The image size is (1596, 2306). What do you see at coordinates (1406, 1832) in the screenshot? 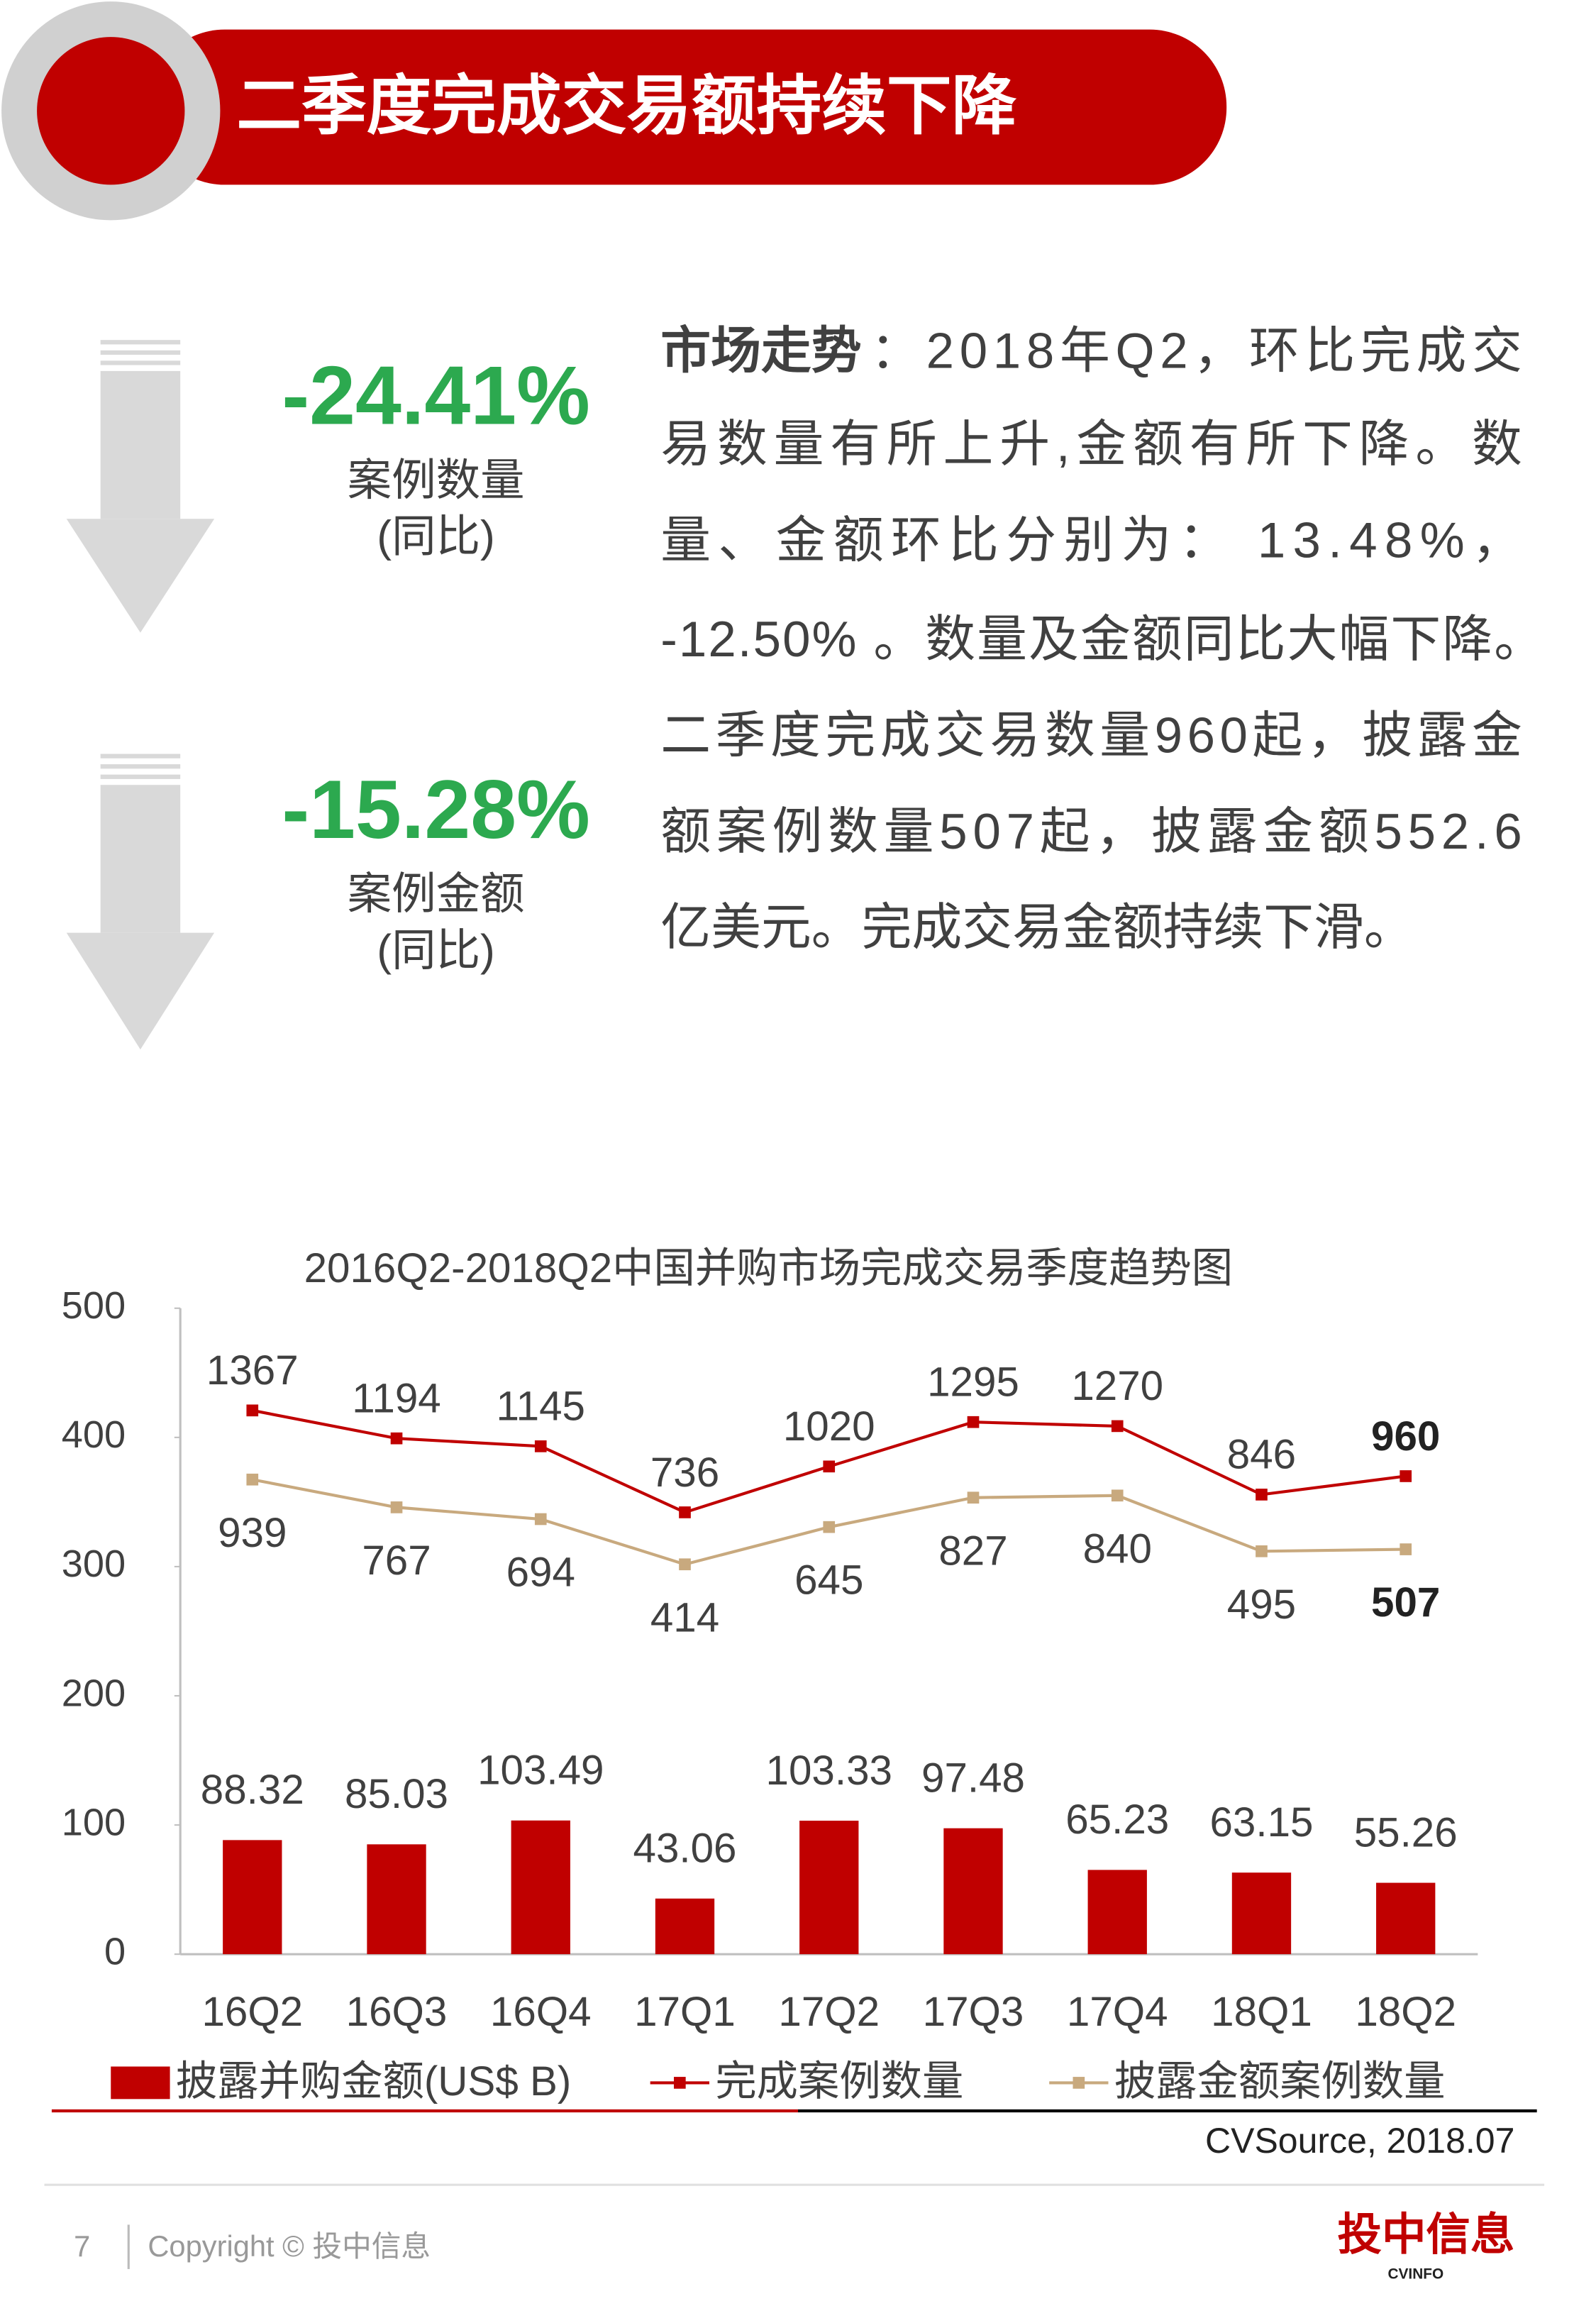
I see `bar-value-label: 55.26` at bounding box center [1406, 1832].